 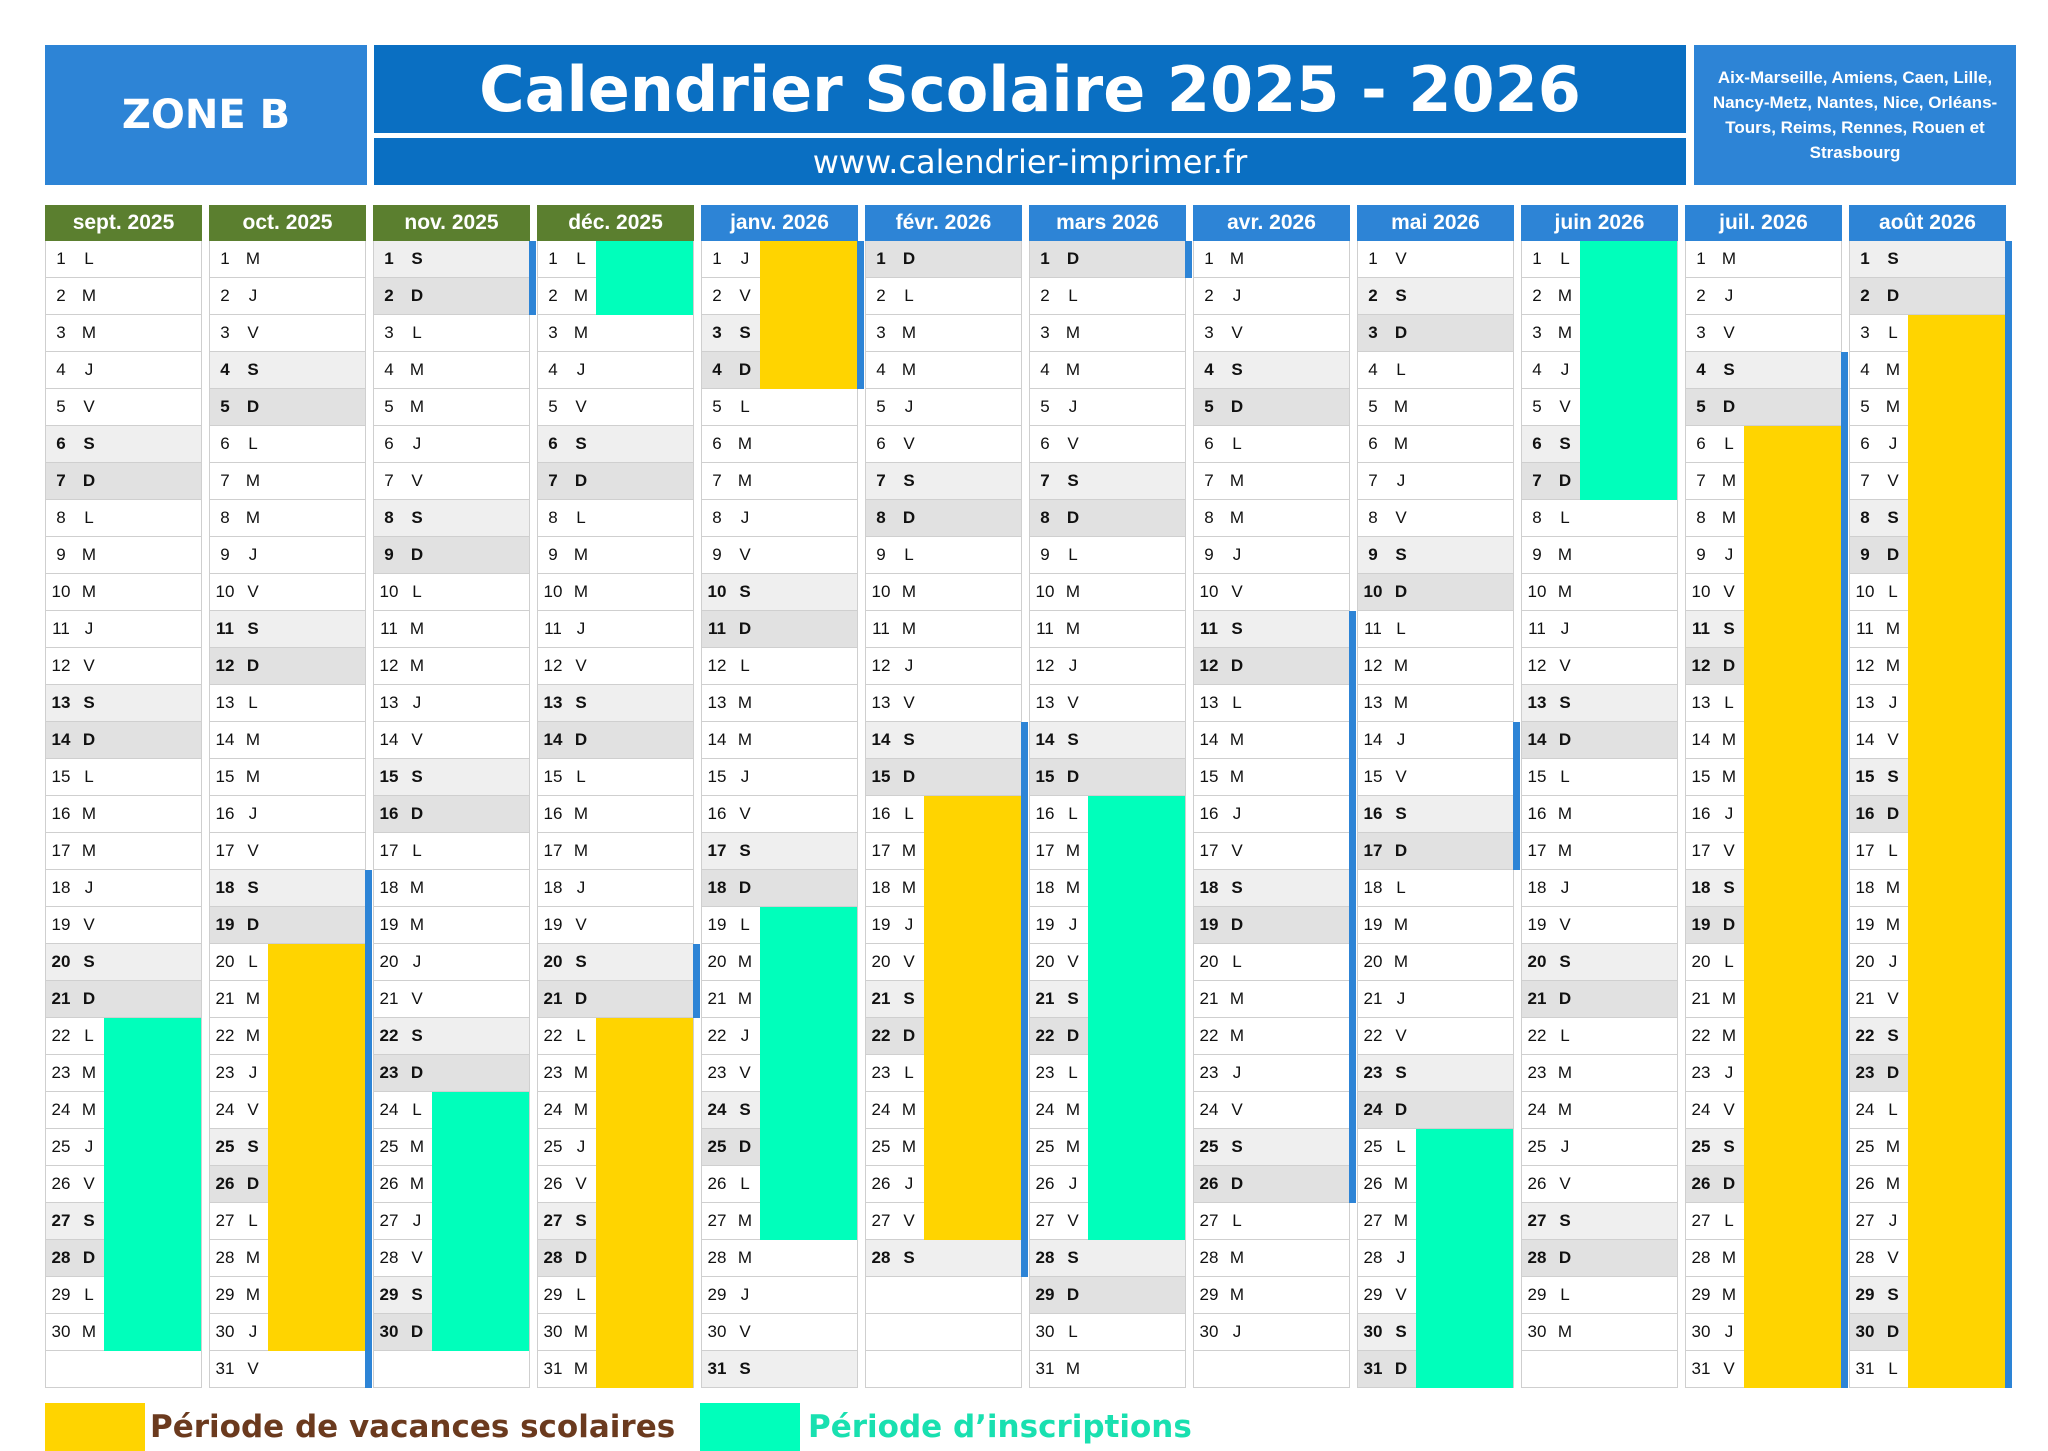 What do you see at coordinates (1599, 1073) in the screenshot?
I see `day-row: 23 M` at bounding box center [1599, 1073].